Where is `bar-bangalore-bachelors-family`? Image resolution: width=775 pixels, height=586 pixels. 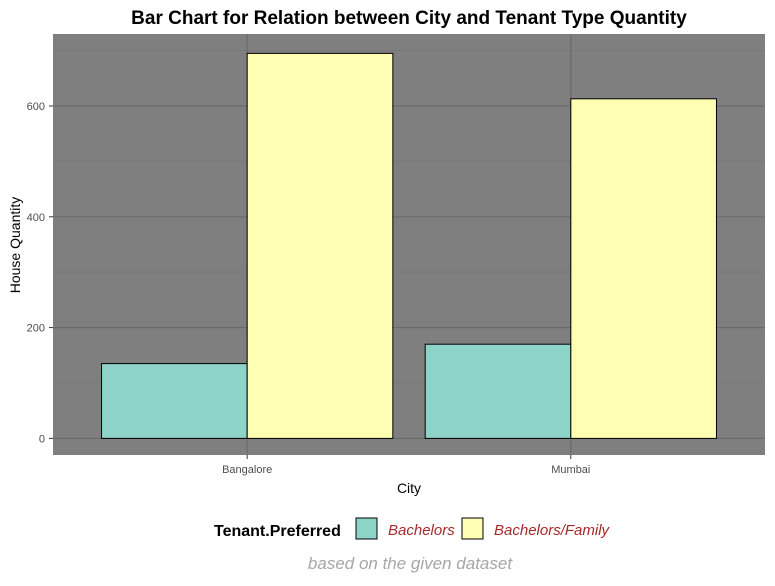 bar-bangalore-bachelors-family is located at coordinates (320, 245).